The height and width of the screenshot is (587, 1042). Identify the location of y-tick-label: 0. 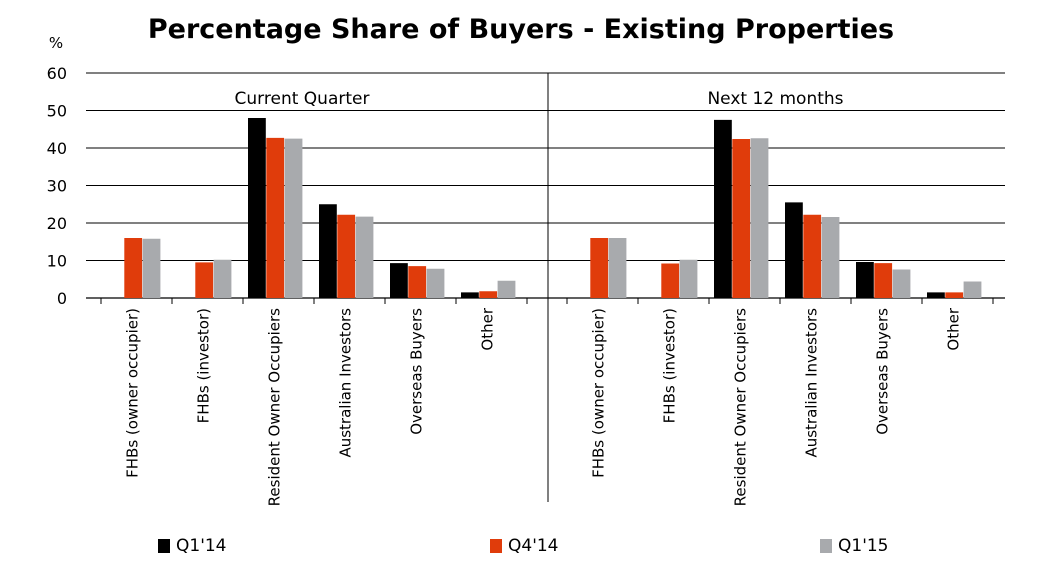
(62, 298).